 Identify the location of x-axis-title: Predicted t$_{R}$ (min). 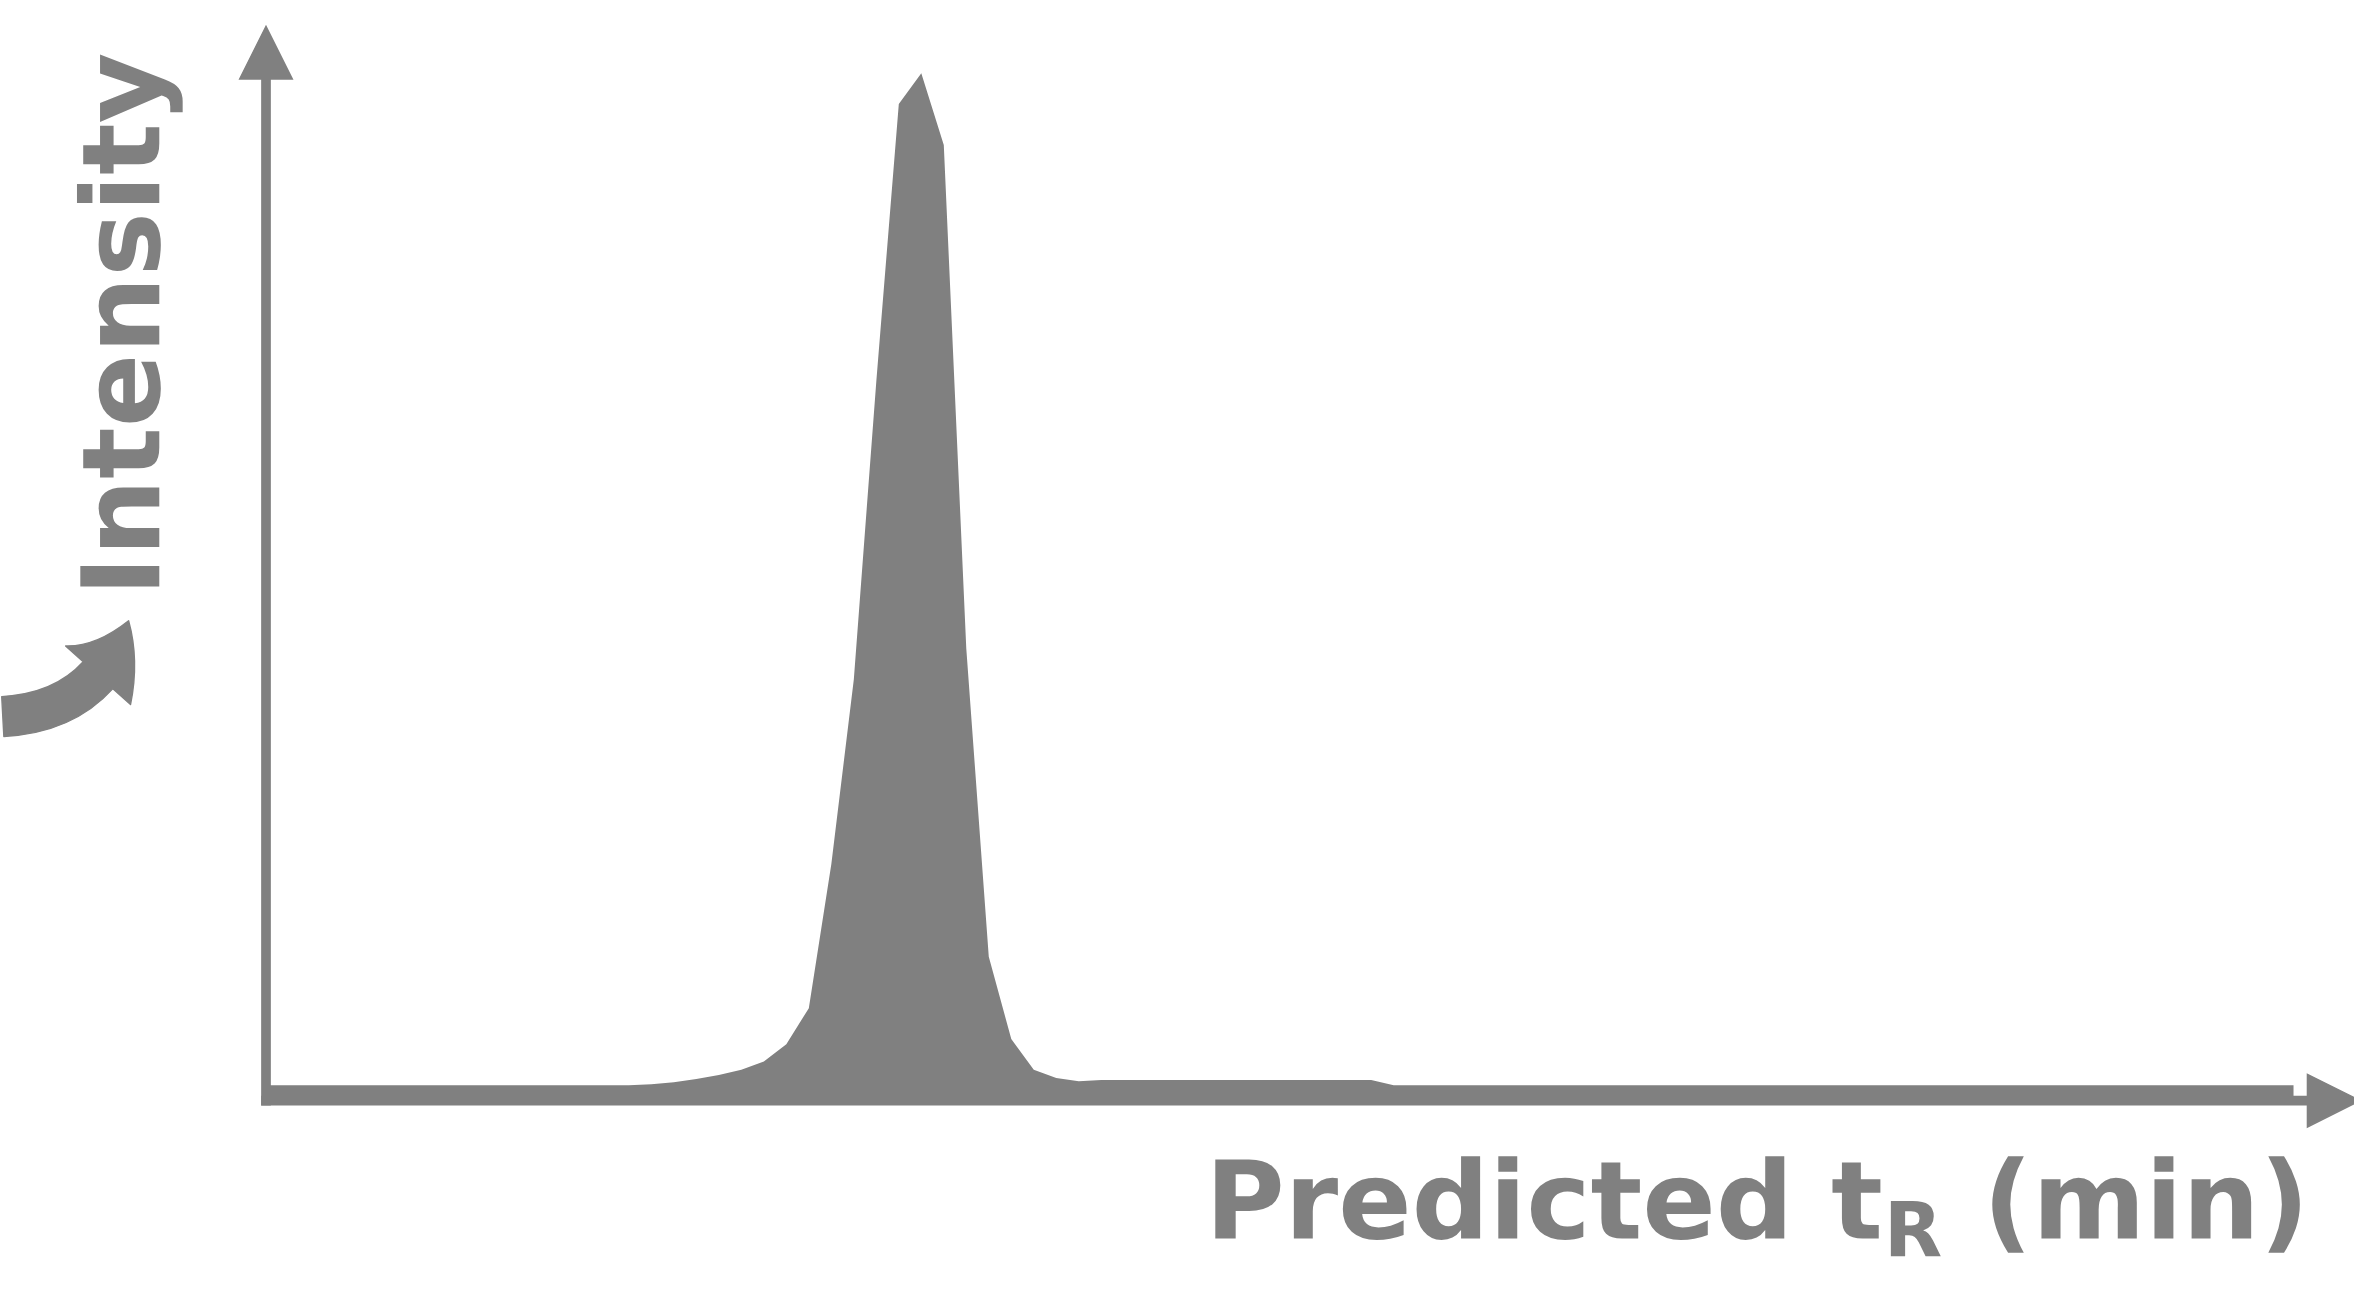
(1757, 1206).